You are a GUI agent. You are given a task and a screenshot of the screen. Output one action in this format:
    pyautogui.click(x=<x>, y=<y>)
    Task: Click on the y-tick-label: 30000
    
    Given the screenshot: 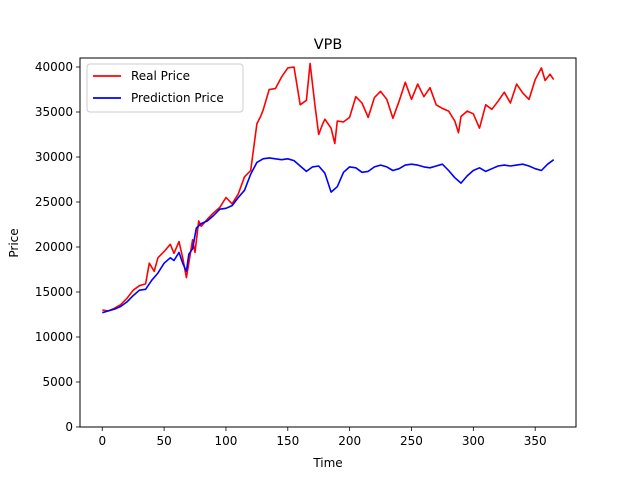 What is the action you would take?
    pyautogui.click(x=54, y=157)
    